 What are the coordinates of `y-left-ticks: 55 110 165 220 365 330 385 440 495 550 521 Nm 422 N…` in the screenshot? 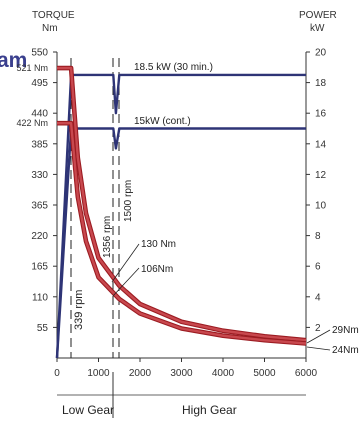 It's located at (36, 191).